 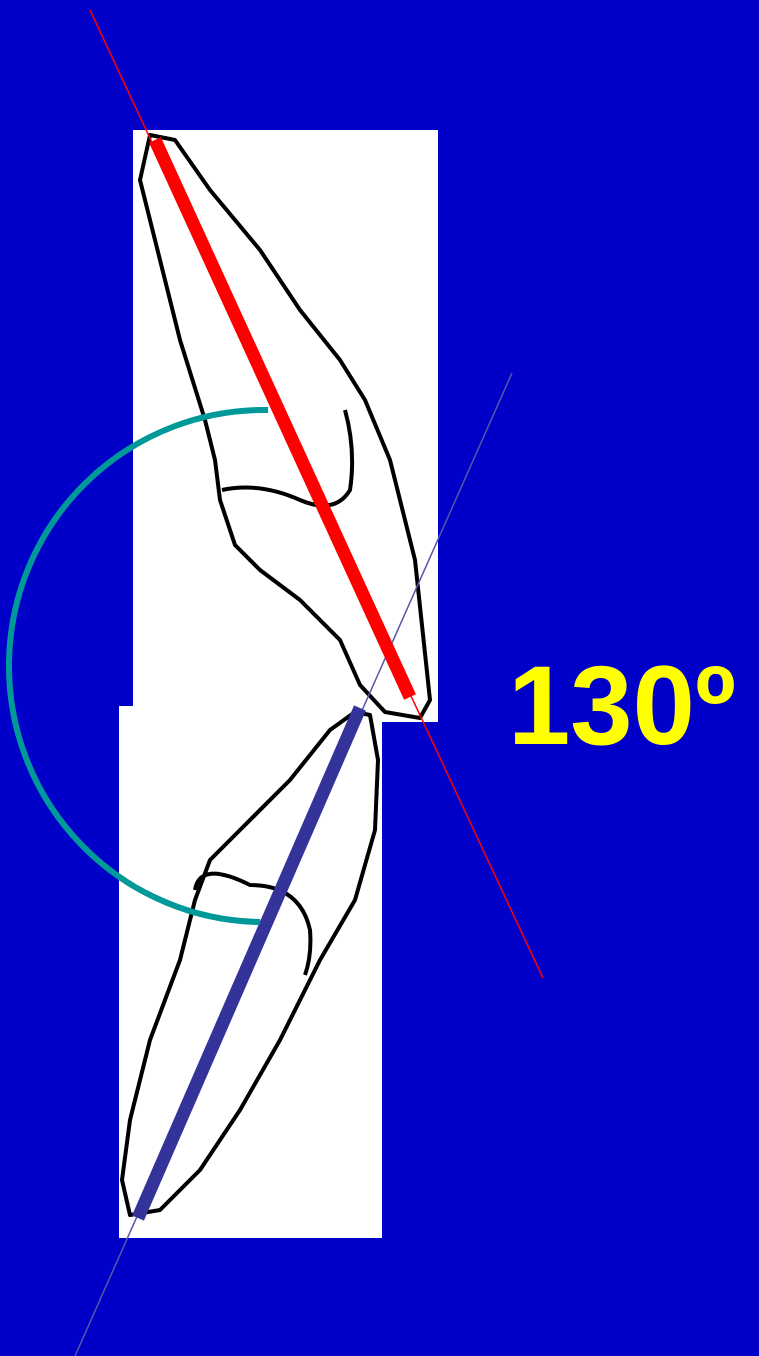 What do you see at coordinates (622, 705) in the screenshot?
I see `angle-label: 130º` at bounding box center [622, 705].